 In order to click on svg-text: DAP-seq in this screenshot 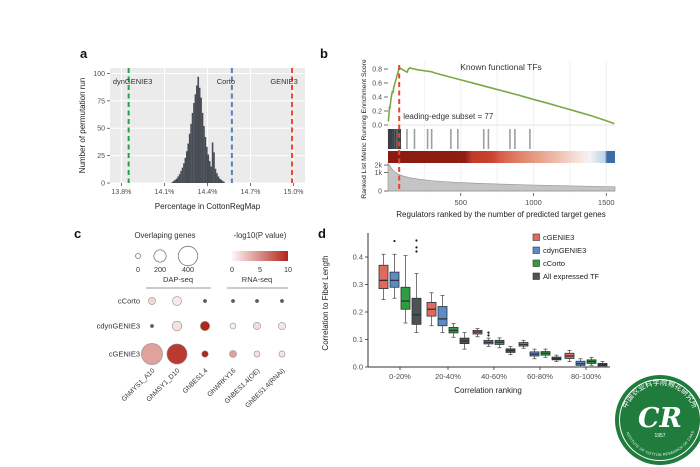, I will do `click(178, 279)`.